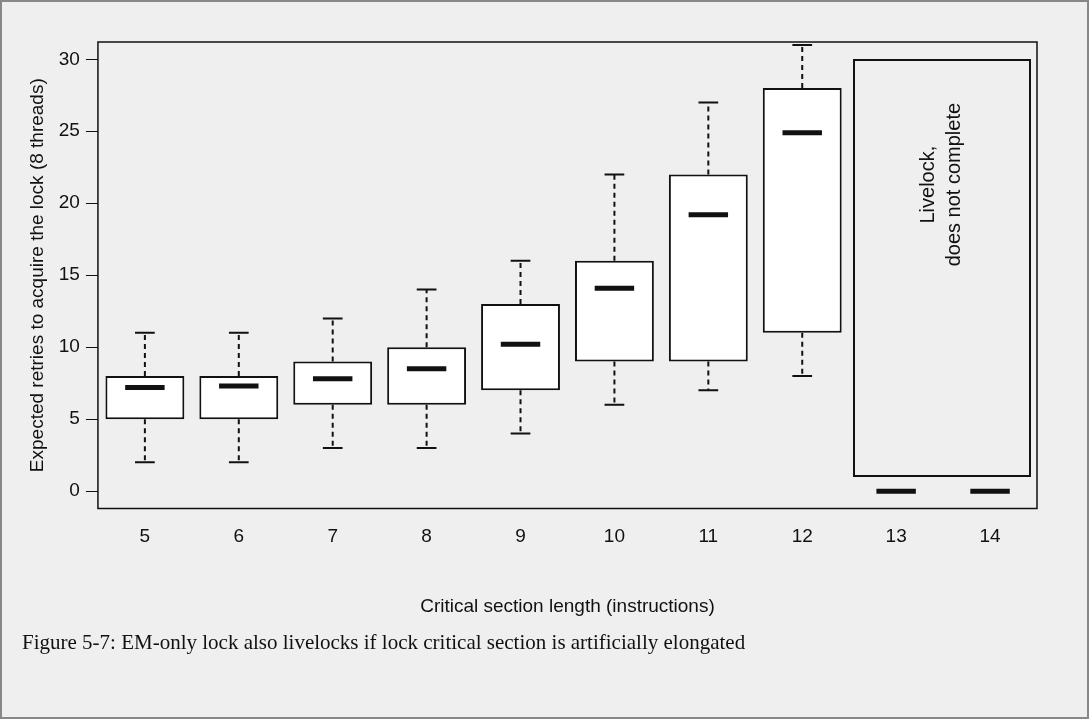 Image resolution: width=1089 pixels, height=719 pixels. What do you see at coordinates (69, 58) in the screenshot?
I see `y-tick-label: 30` at bounding box center [69, 58].